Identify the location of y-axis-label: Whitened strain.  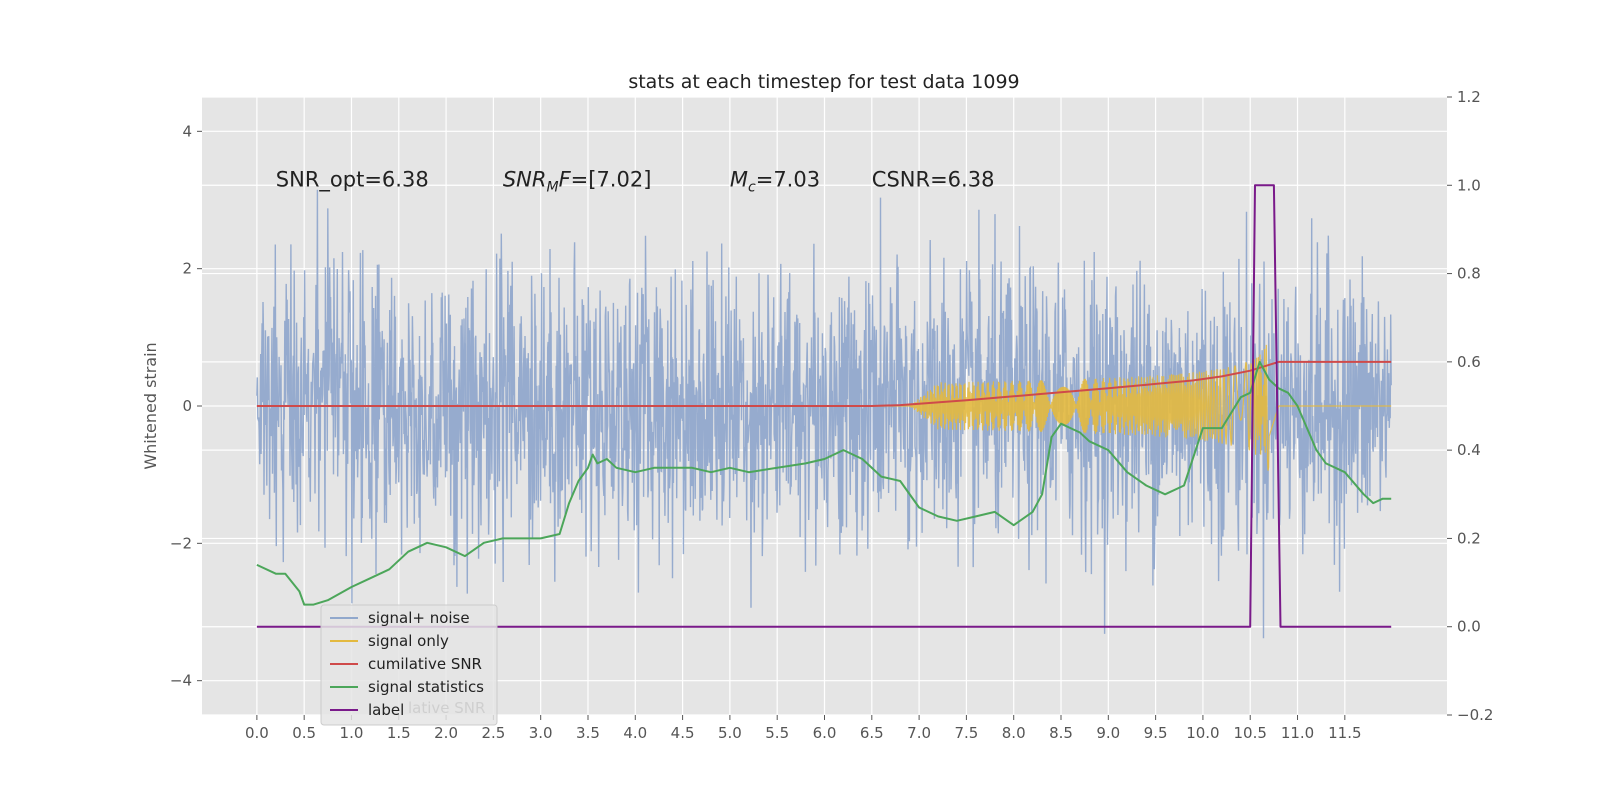
(150, 405).